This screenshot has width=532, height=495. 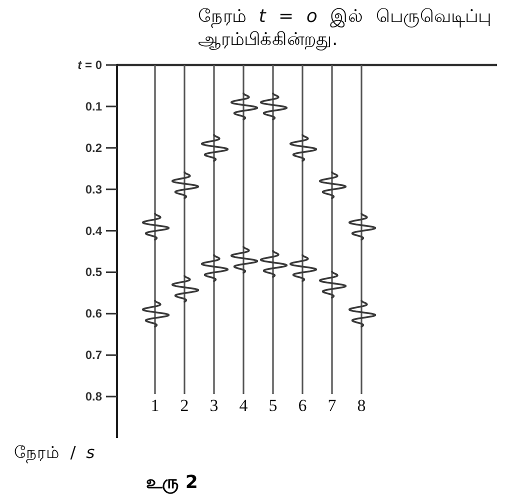 I want to click on x-tick-label: 1, so click(x=155, y=405).